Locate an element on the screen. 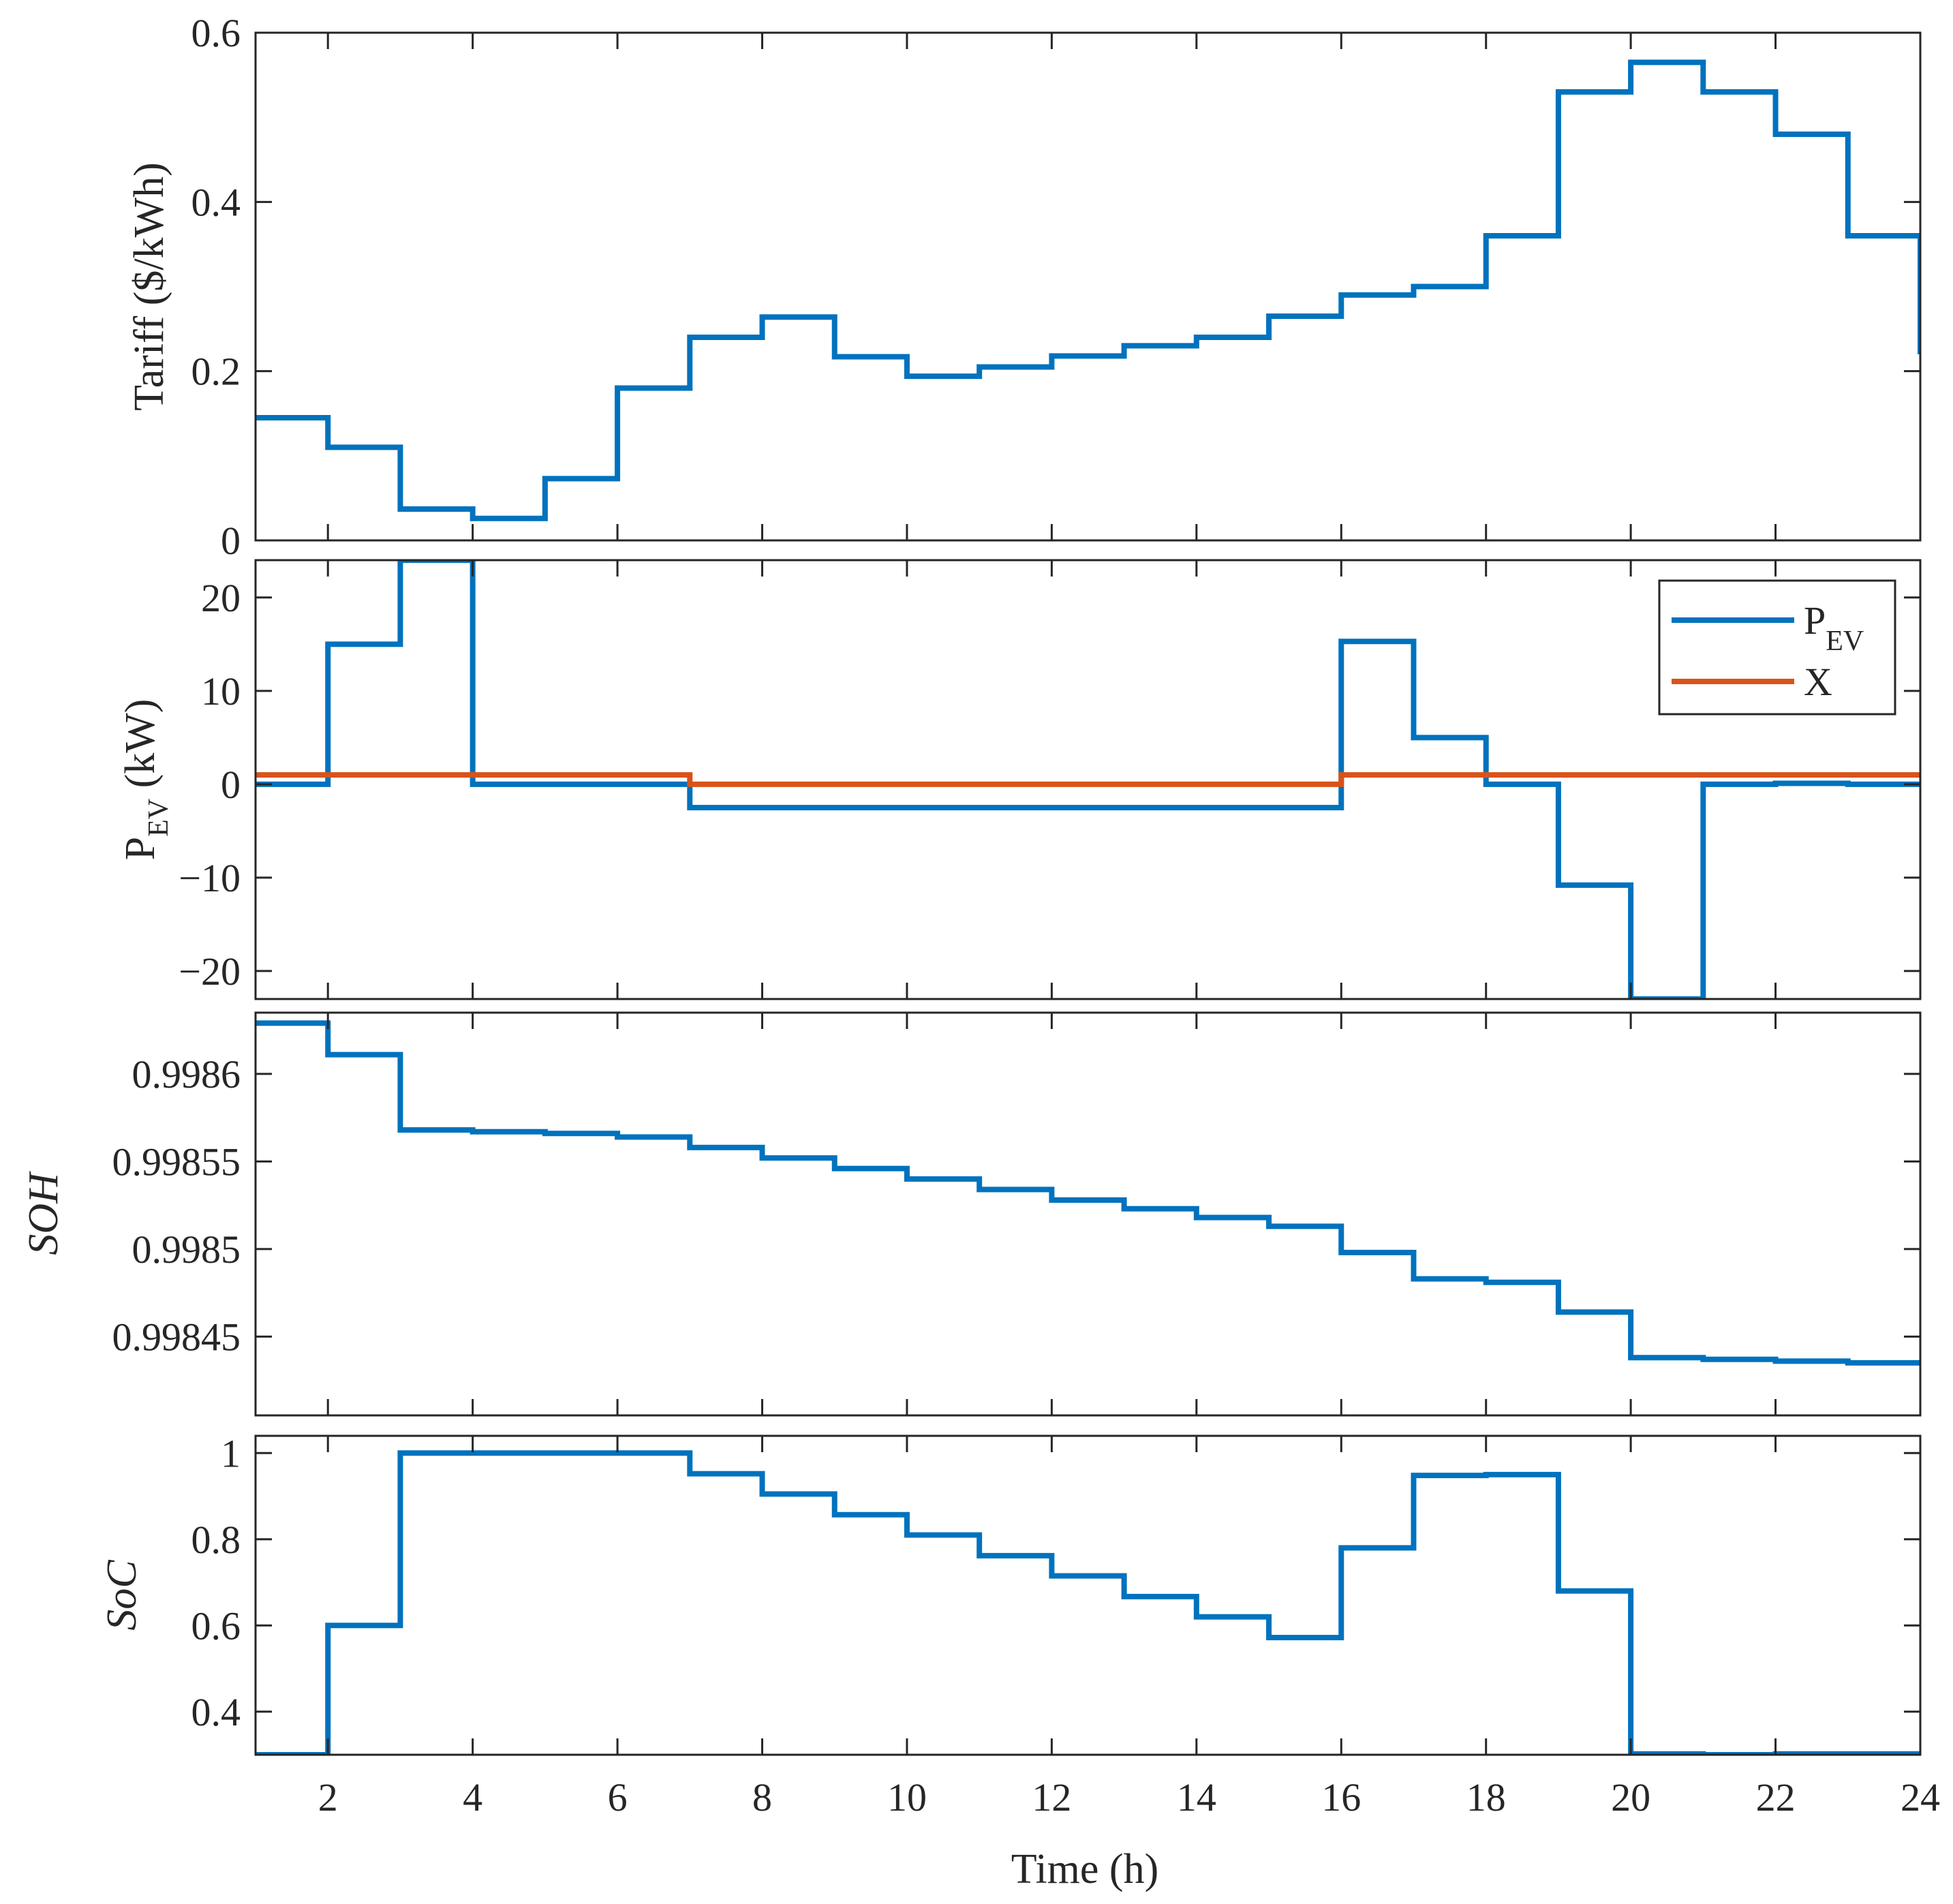 This screenshot has height=1904, width=1953. x-tick-label: 20 is located at coordinates (1630, 1797).